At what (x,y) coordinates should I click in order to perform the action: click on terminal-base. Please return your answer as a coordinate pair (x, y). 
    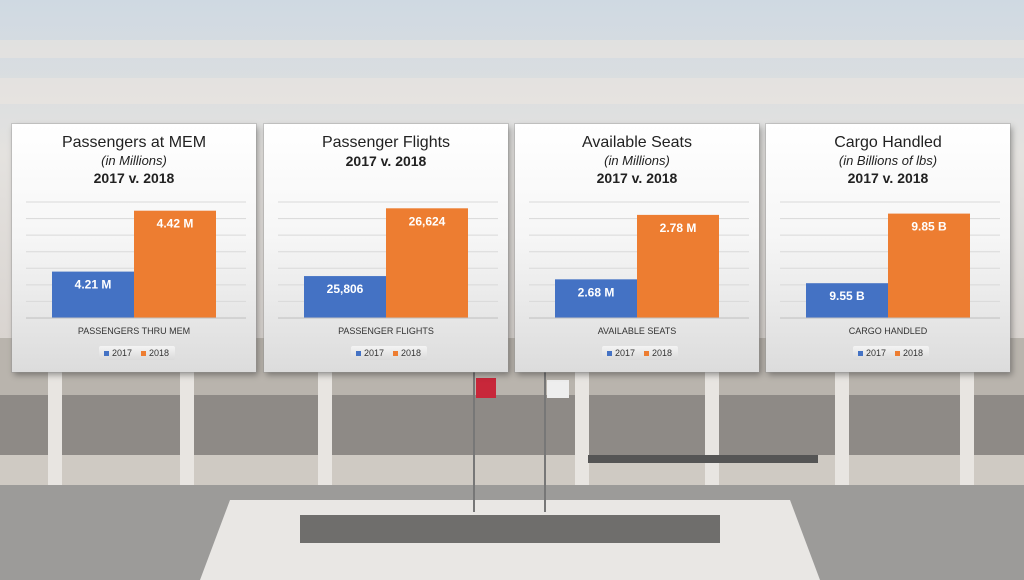
    Looking at the image, I should click on (512, 470).